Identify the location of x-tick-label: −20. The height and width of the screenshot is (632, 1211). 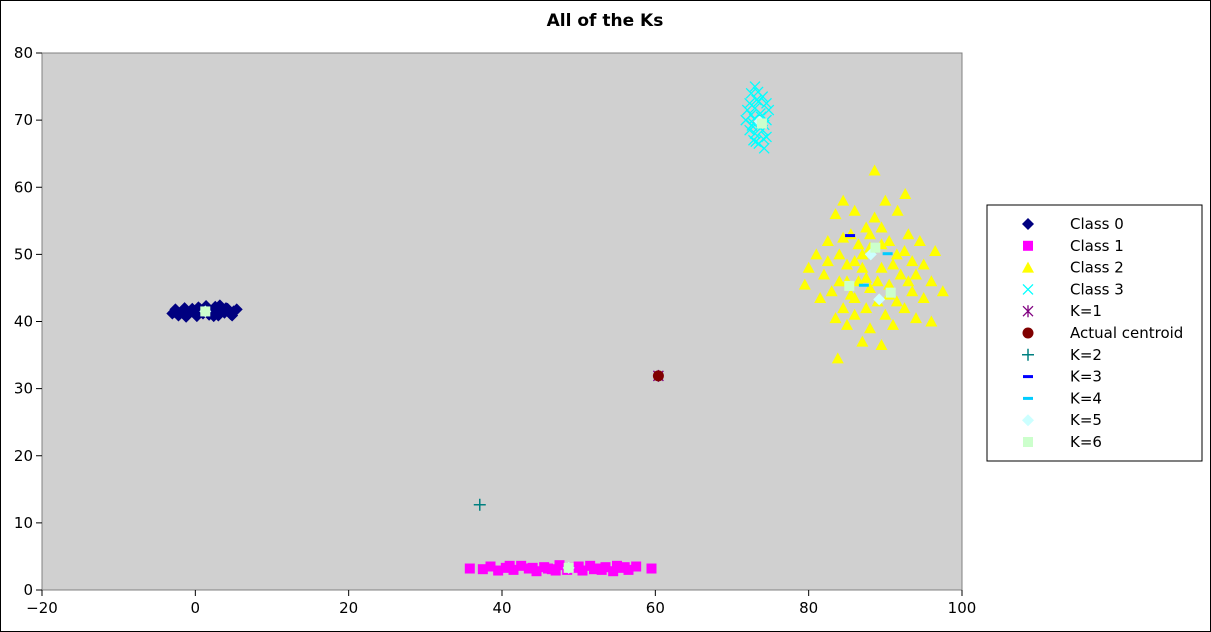
(42, 608).